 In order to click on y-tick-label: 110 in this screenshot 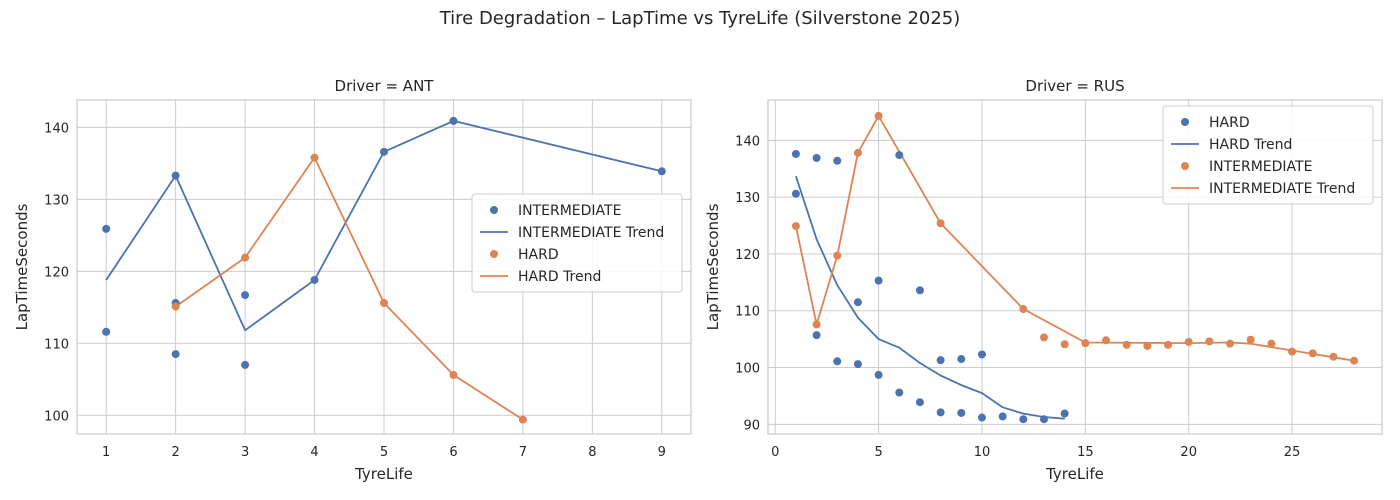, I will do `click(747, 312)`.